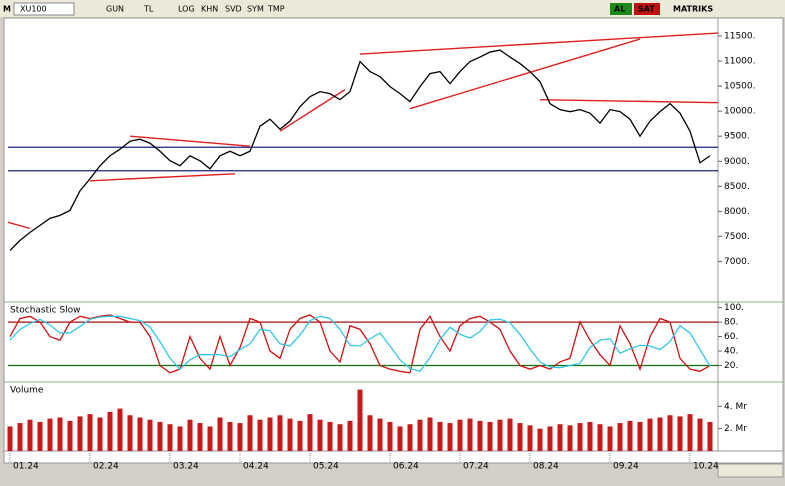 The width and height of the screenshot is (785, 486). What do you see at coordinates (256, 467) in the screenshot?
I see `x-tick-label: 04.24` at bounding box center [256, 467].